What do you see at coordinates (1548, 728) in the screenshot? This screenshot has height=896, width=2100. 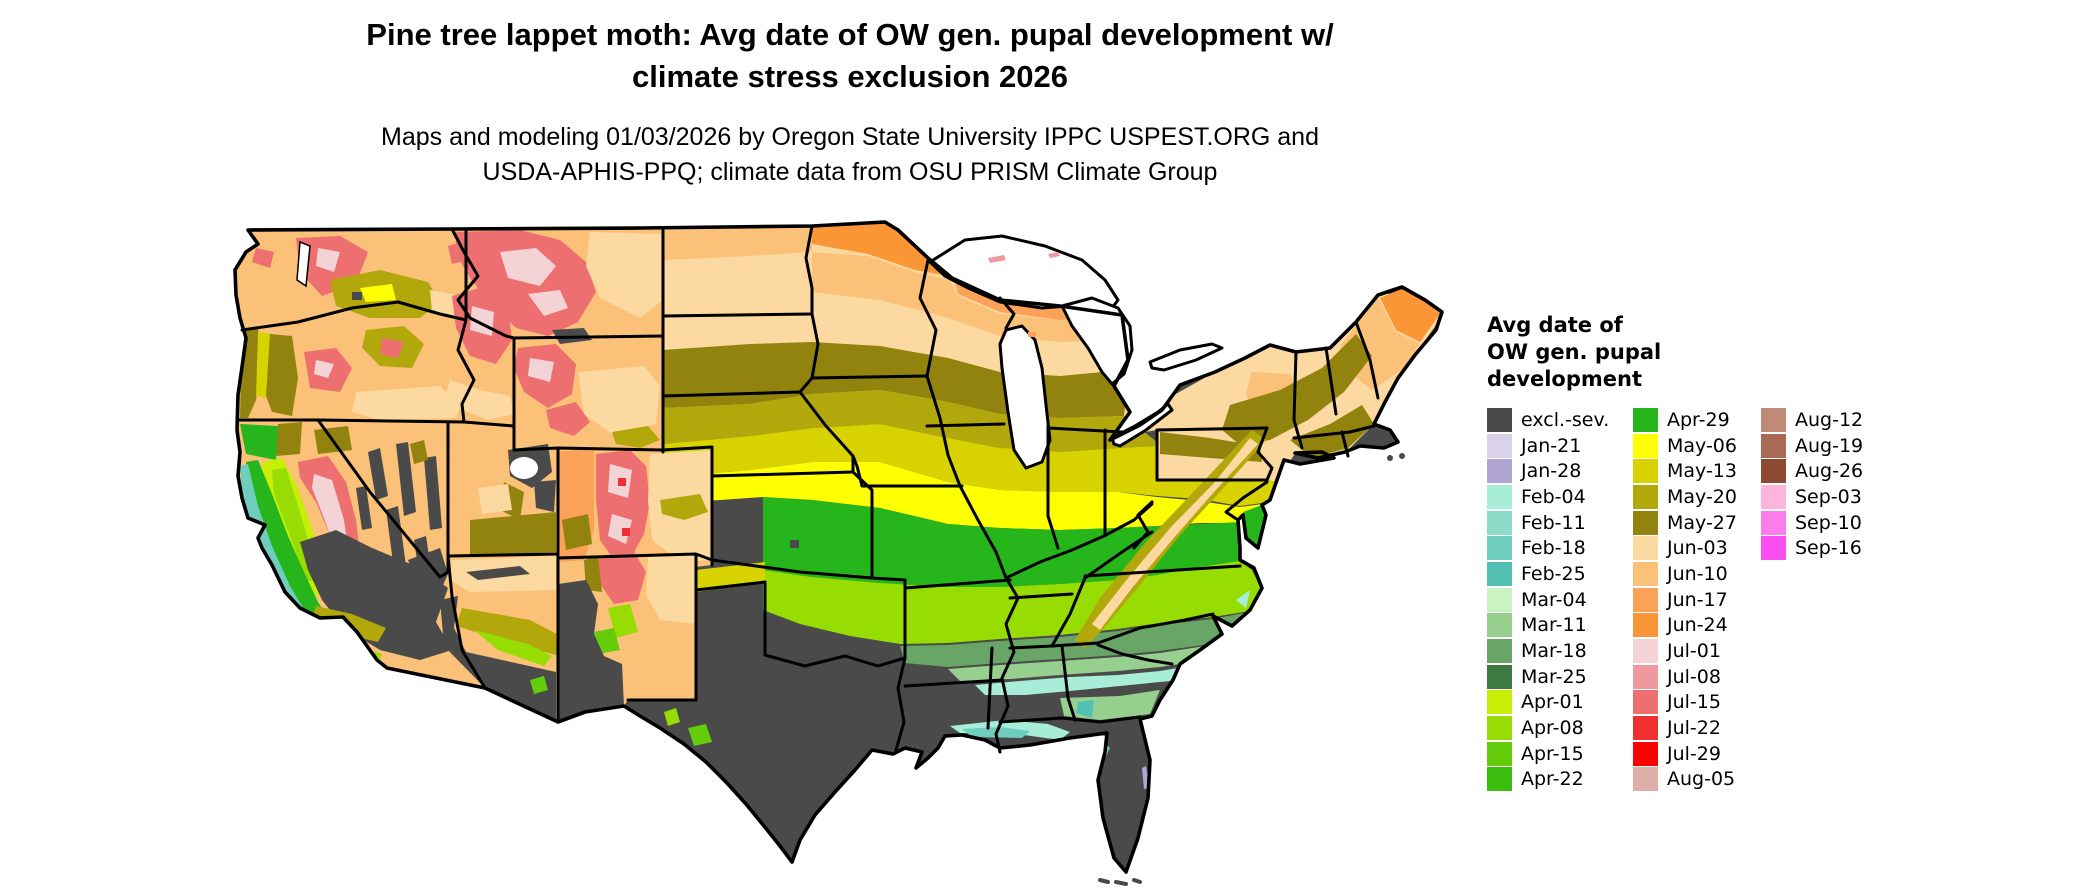 I see `legend-row: Apr-08` at bounding box center [1548, 728].